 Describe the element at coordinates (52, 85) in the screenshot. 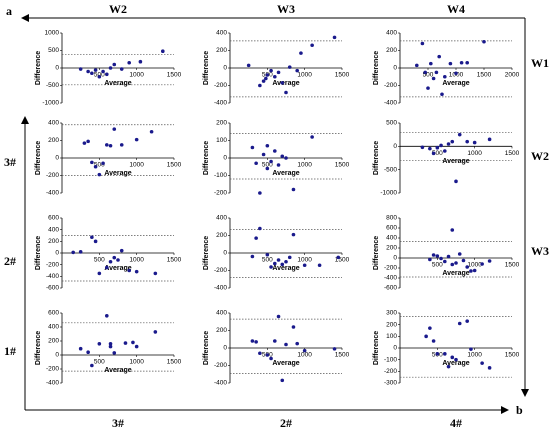

I see `y-tick-label: -500` at that location.